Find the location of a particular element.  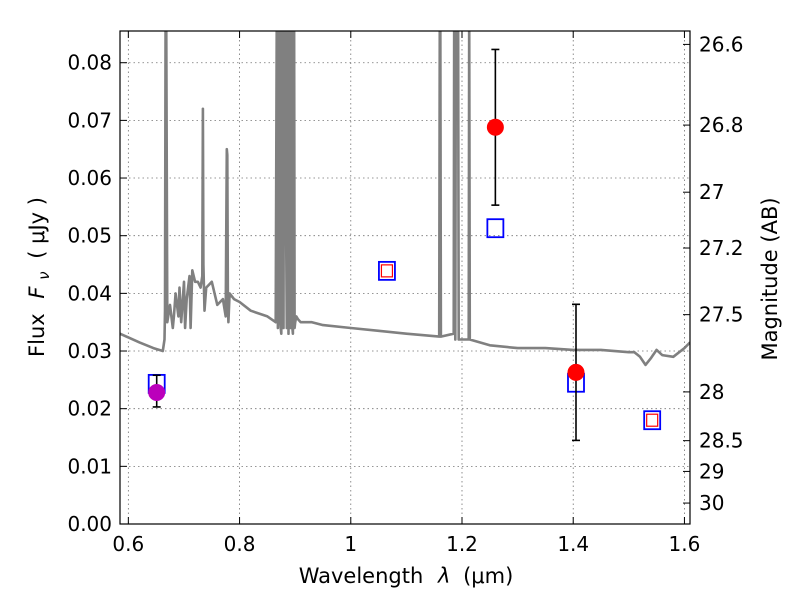

y-tick-label: 0.05 is located at coordinates (89, 236).